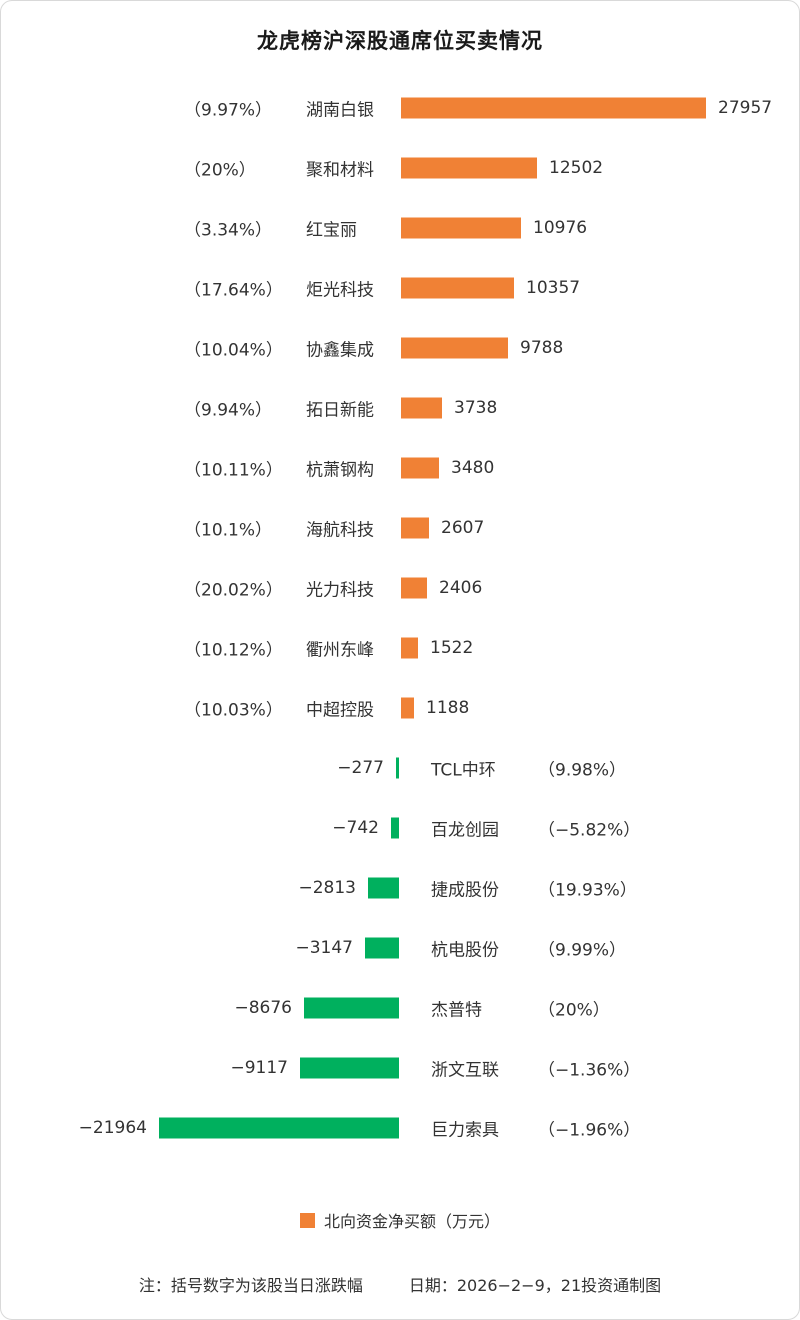 The image size is (800, 1320). I want to click on value-label: −9117, so click(259, 1068).